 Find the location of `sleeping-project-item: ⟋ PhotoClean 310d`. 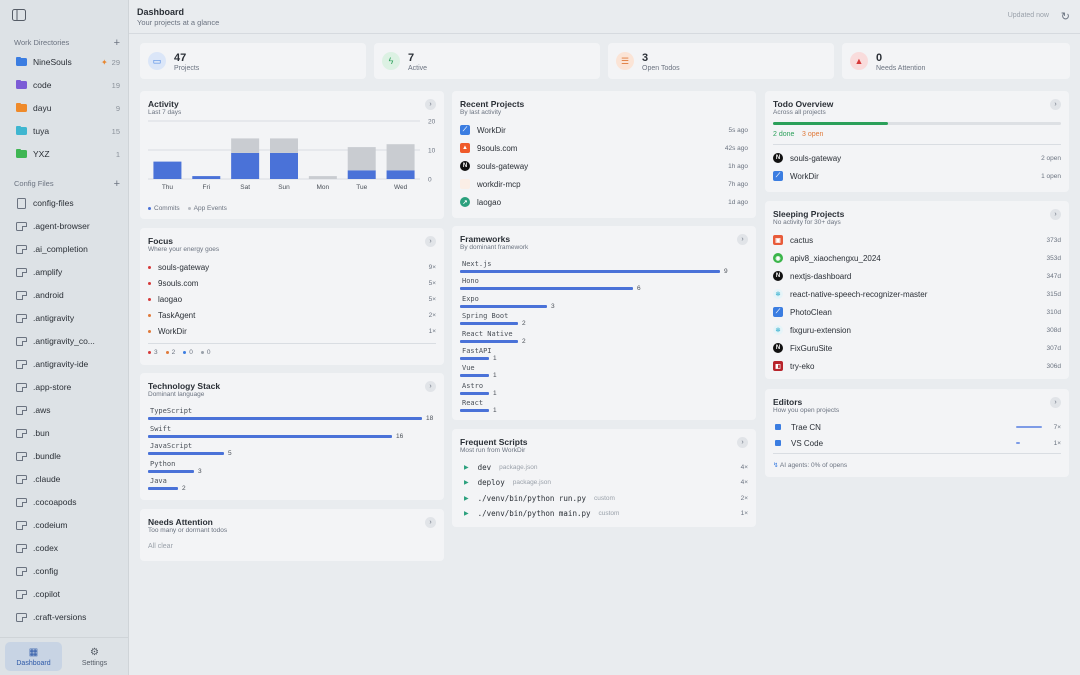

sleeping-project-item: ⟋ PhotoClean 310d is located at coordinates (917, 312).